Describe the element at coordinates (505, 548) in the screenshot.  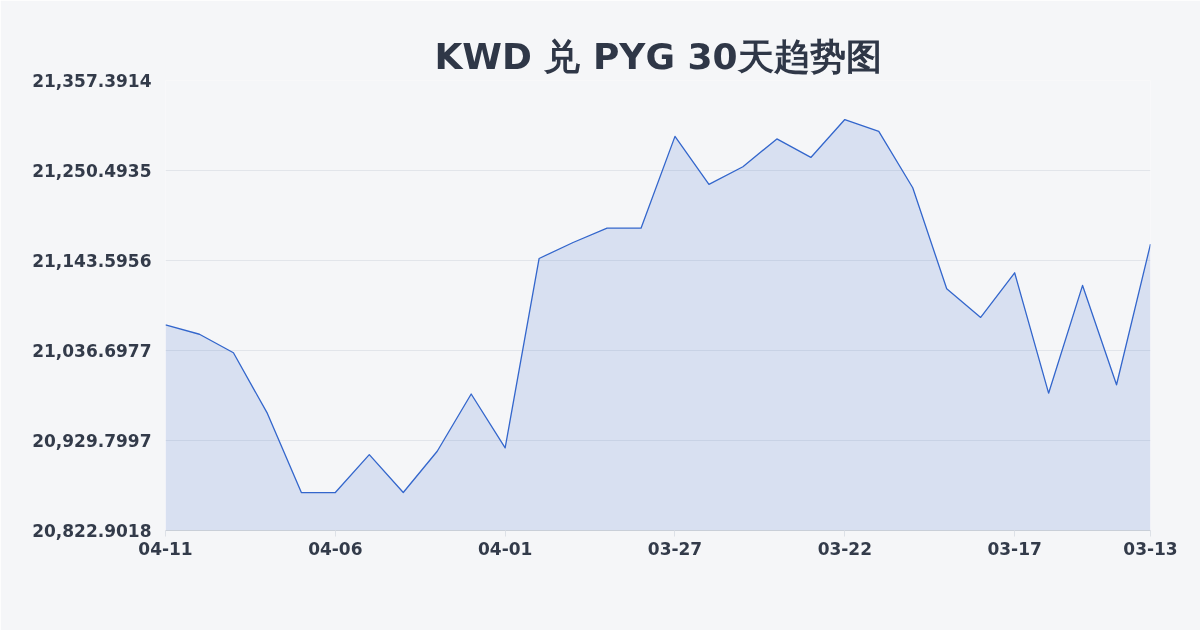
I see `x-tick-label: 04-01` at that location.